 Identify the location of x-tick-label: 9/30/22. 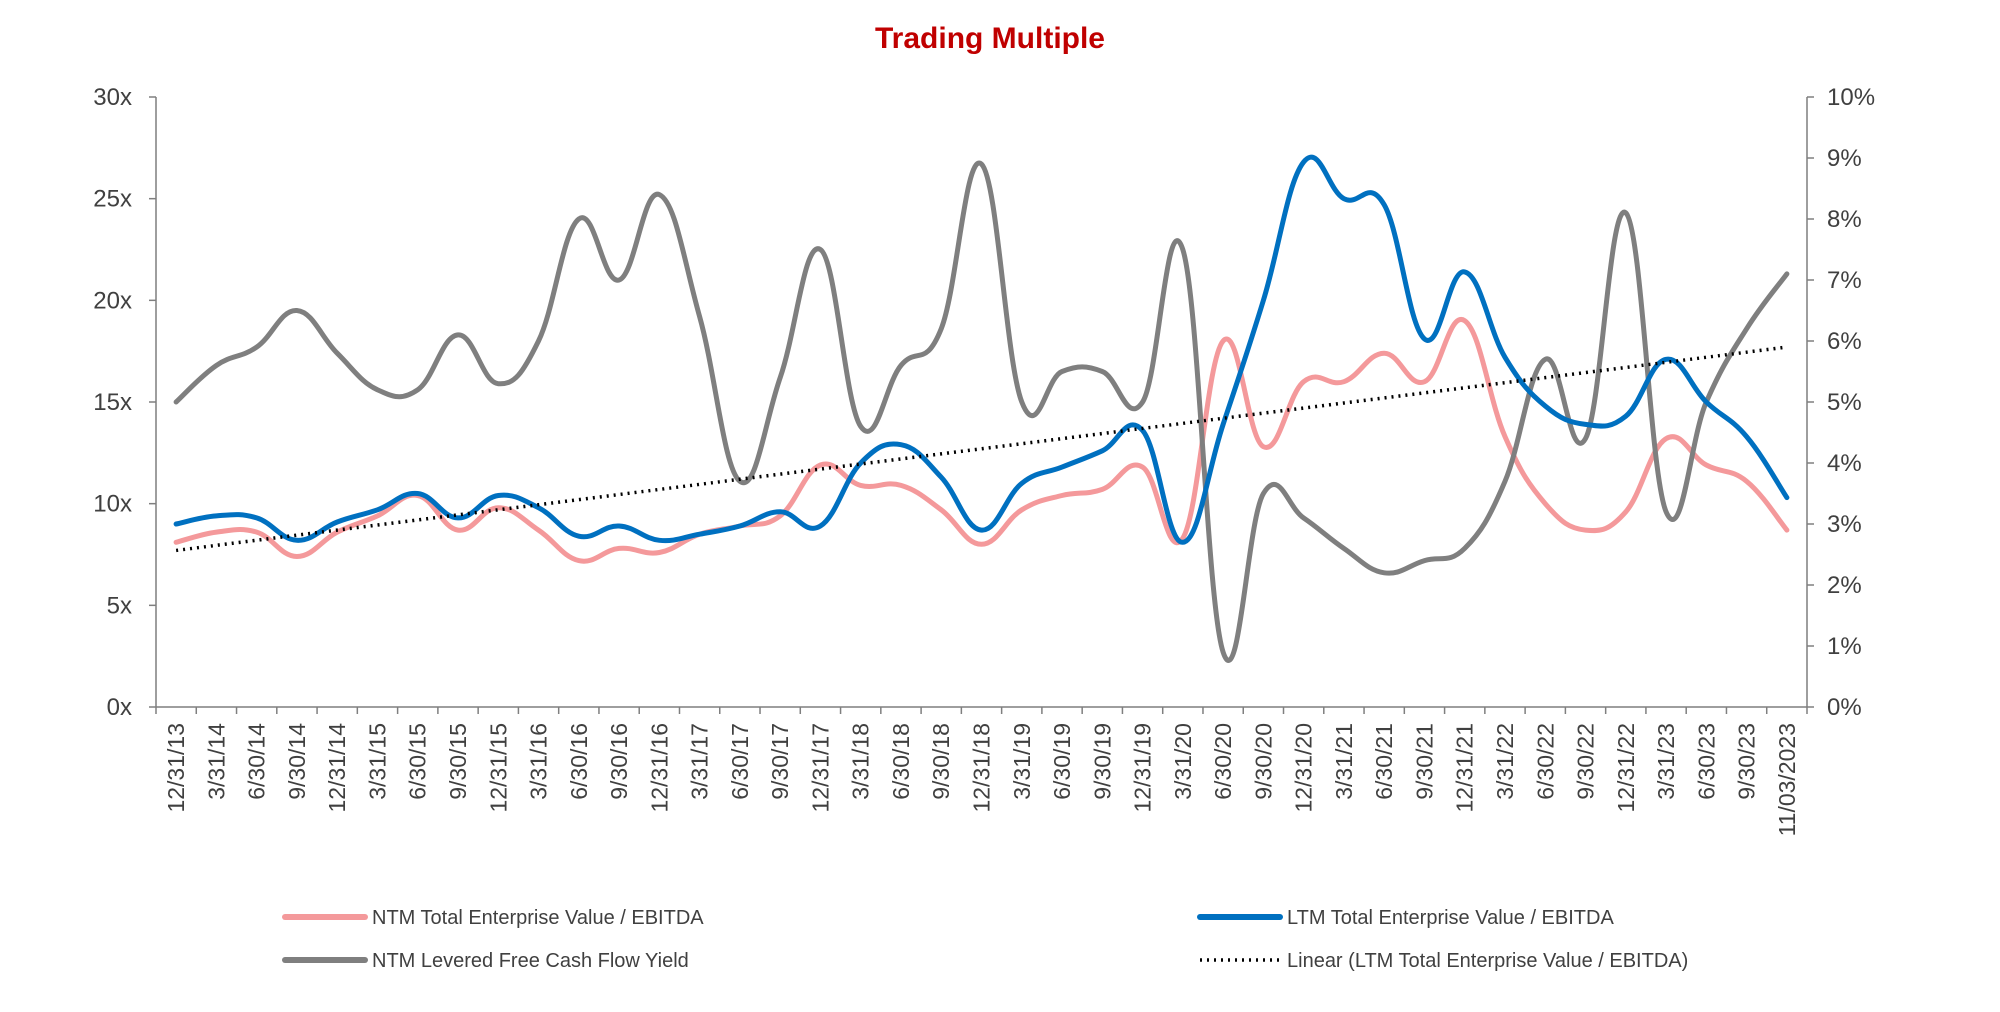
(1586, 761).